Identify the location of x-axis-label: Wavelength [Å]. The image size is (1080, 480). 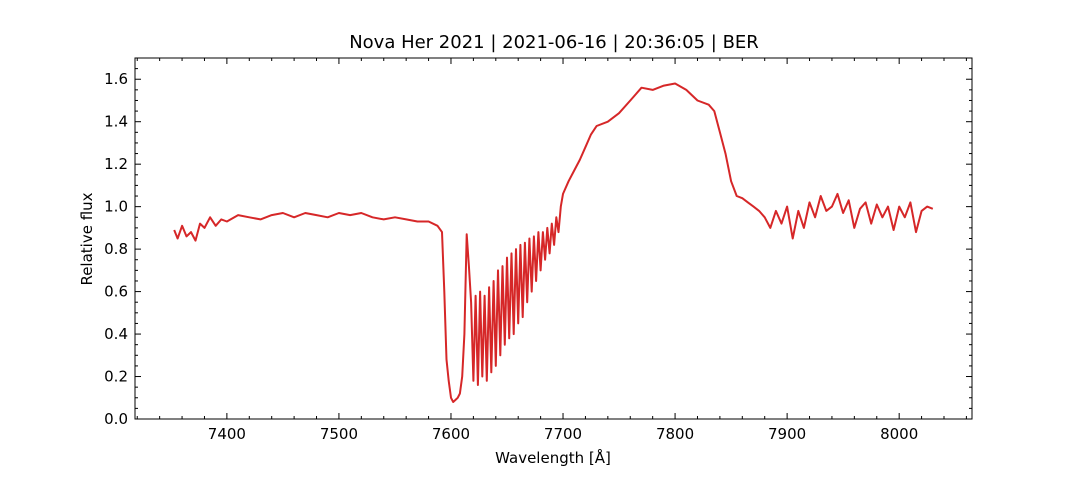
(553, 457).